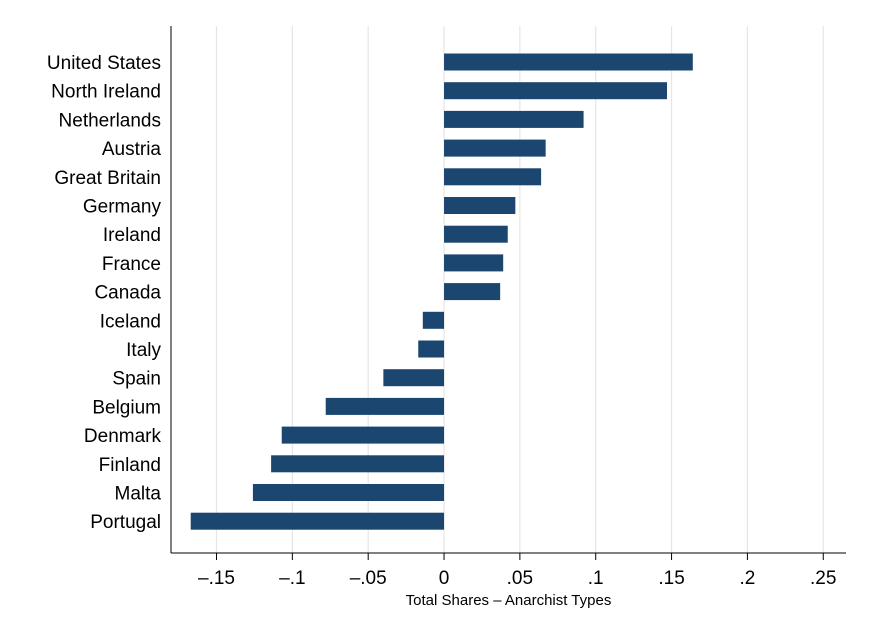 The width and height of the screenshot is (876, 634). I want to click on category-label: Iceland, so click(130, 321).